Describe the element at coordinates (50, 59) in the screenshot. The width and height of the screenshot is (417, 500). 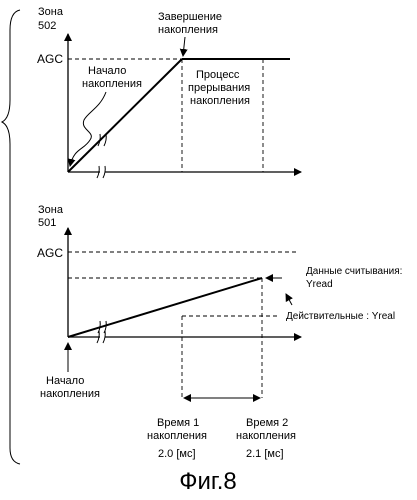
I see `top-agc-label: AGC` at that location.